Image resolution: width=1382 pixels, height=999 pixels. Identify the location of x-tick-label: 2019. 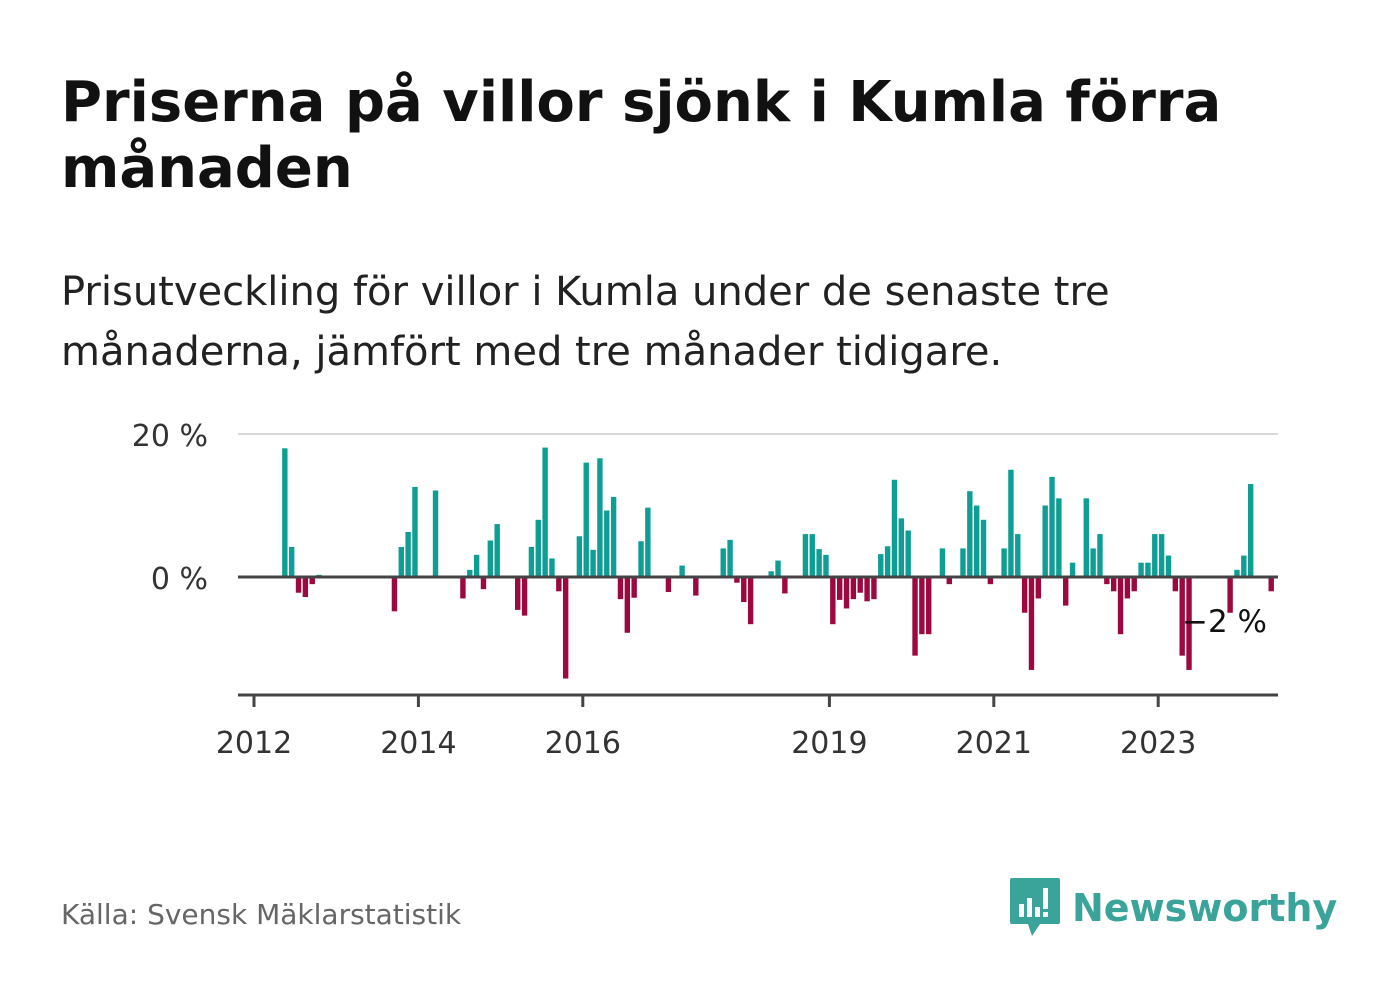
(829, 743).